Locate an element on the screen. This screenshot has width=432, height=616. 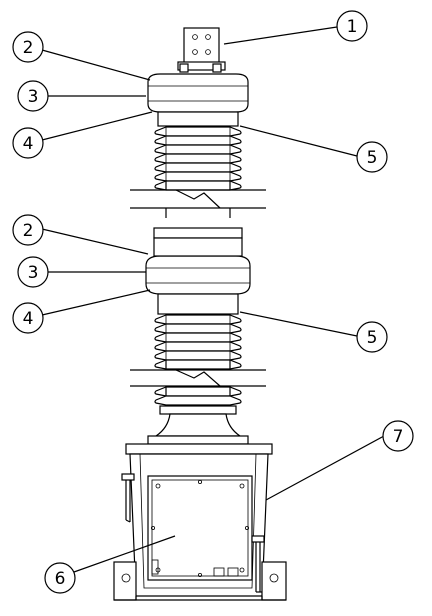
base-neck is located at coordinates (198, 425).